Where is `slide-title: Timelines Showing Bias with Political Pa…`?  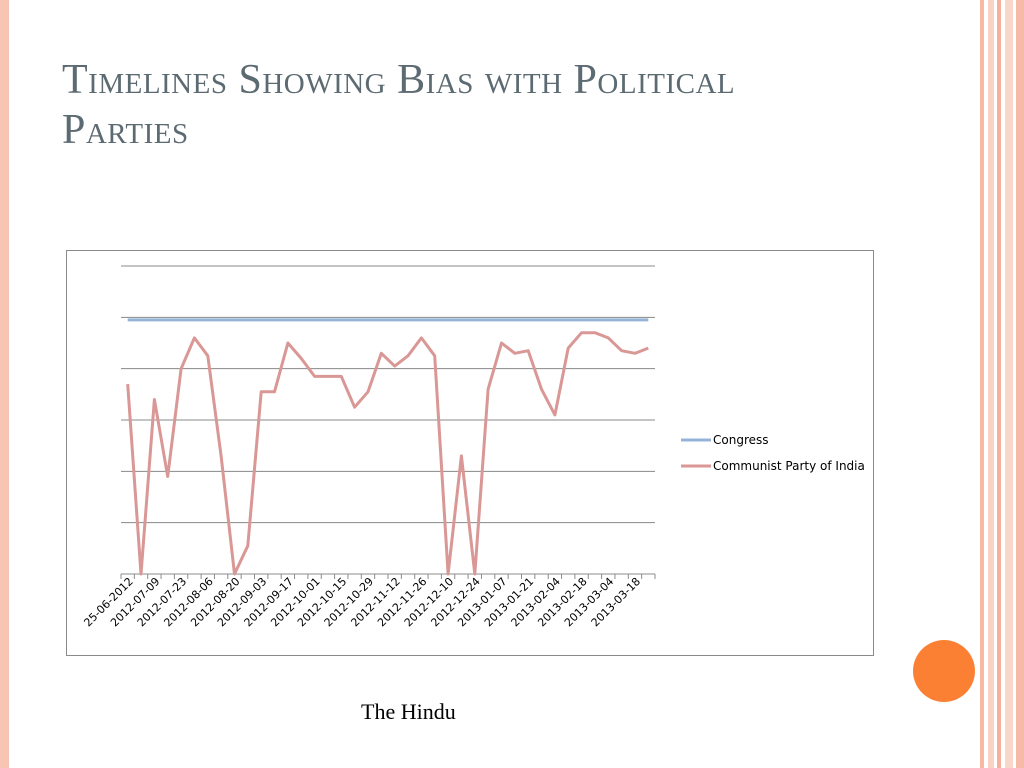
slide-title: Timelines Showing Bias with Political Pa… is located at coordinates (399, 105).